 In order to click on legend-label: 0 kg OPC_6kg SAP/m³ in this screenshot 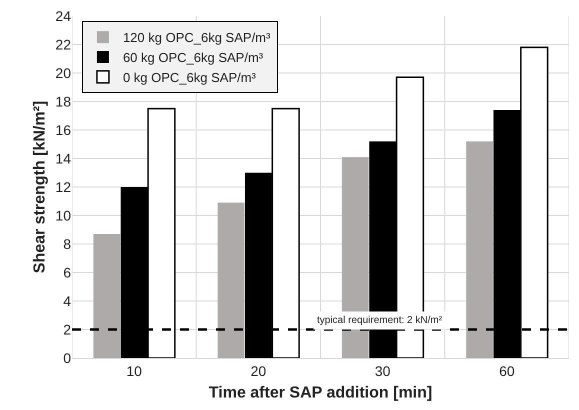, I will do `click(189, 77)`.